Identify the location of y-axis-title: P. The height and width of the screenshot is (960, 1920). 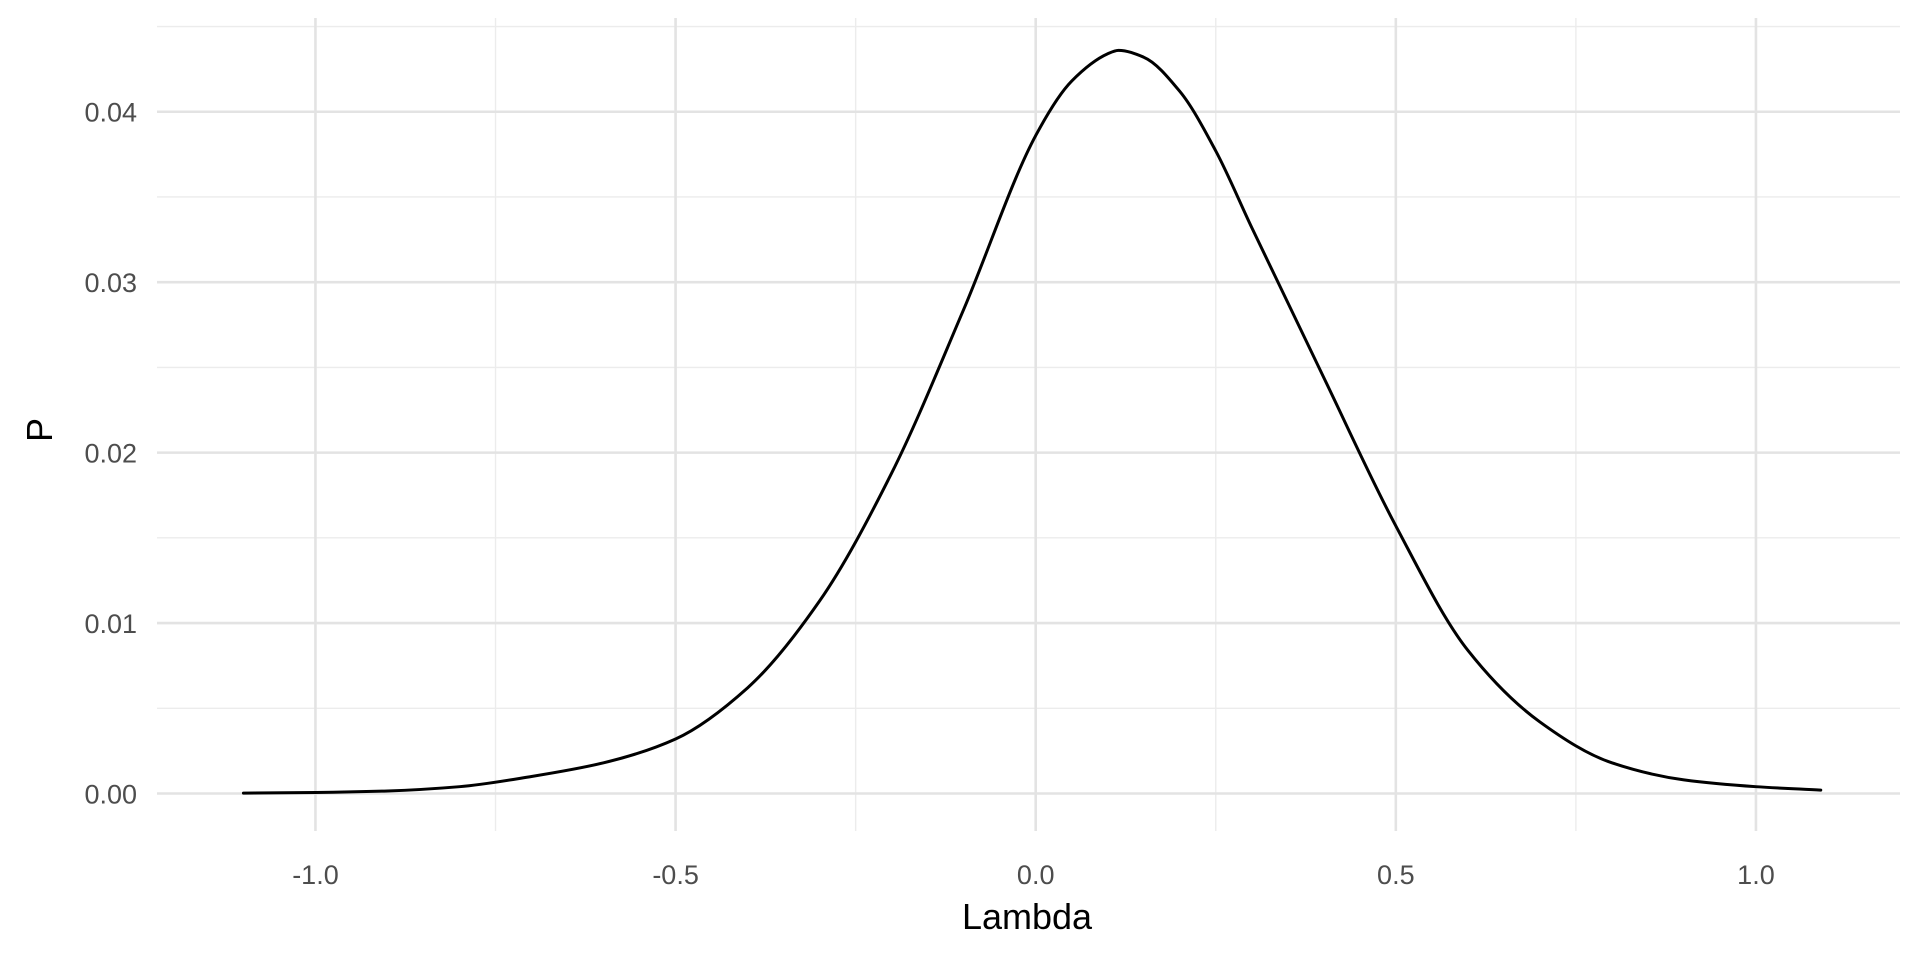
(39, 430).